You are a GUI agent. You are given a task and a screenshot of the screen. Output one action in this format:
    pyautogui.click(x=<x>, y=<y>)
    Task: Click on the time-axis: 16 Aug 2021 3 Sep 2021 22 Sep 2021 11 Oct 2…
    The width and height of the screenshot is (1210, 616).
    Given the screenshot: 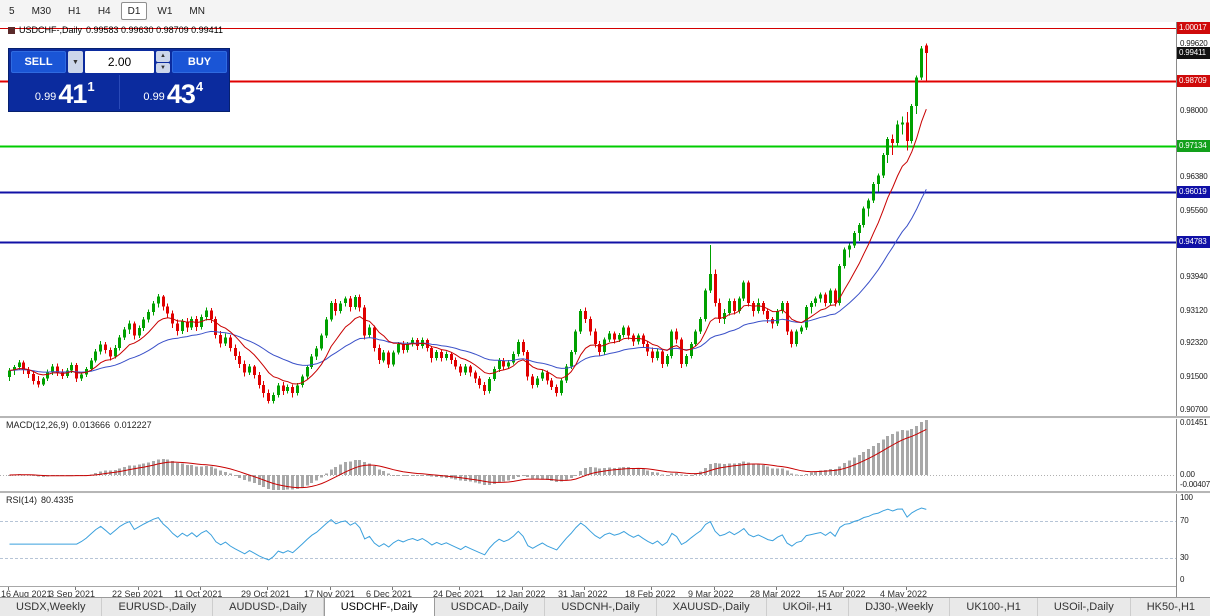 What is the action you would take?
    pyautogui.click(x=588, y=592)
    